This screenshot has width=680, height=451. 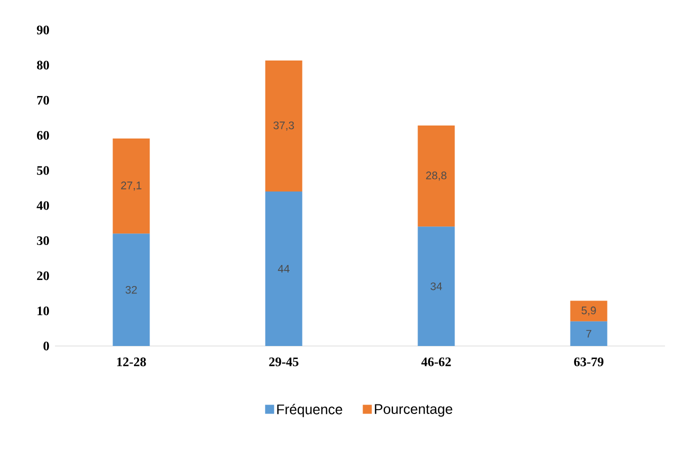 What do you see at coordinates (43, 275) in the screenshot?
I see `y-tick-label: 20` at bounding box center [43, 275].